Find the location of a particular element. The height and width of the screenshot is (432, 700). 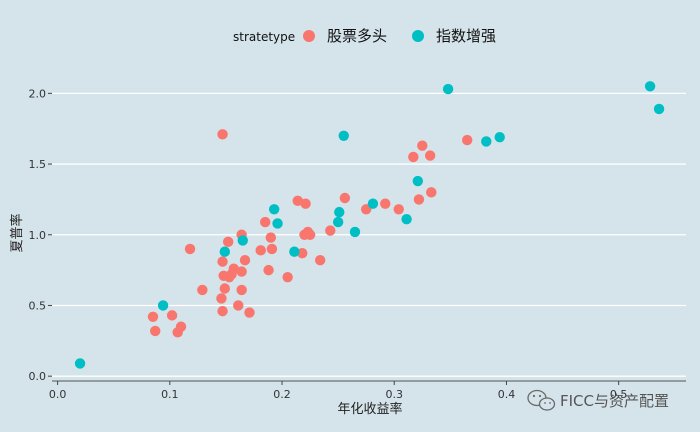

y-tick-label: 1.5 is located at coordinates (38, 164).